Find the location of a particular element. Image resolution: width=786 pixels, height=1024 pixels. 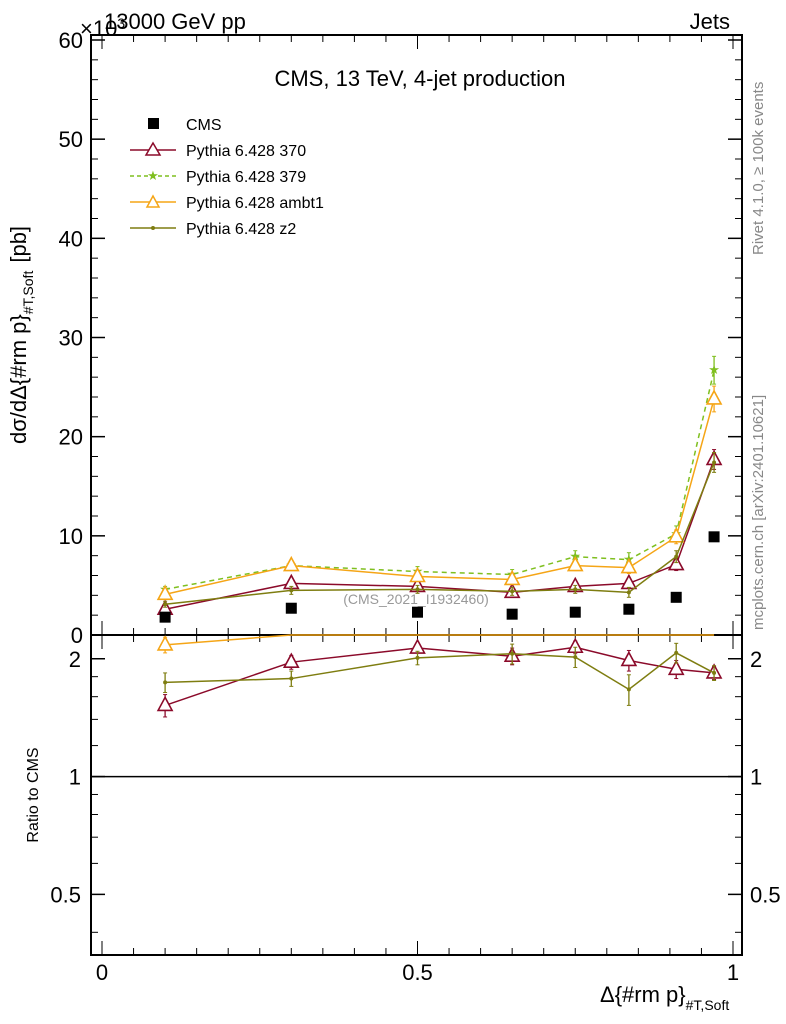

legend-entry-ambt1: Pythia 6.428 ambt1 is located at coordinates (227, 203).